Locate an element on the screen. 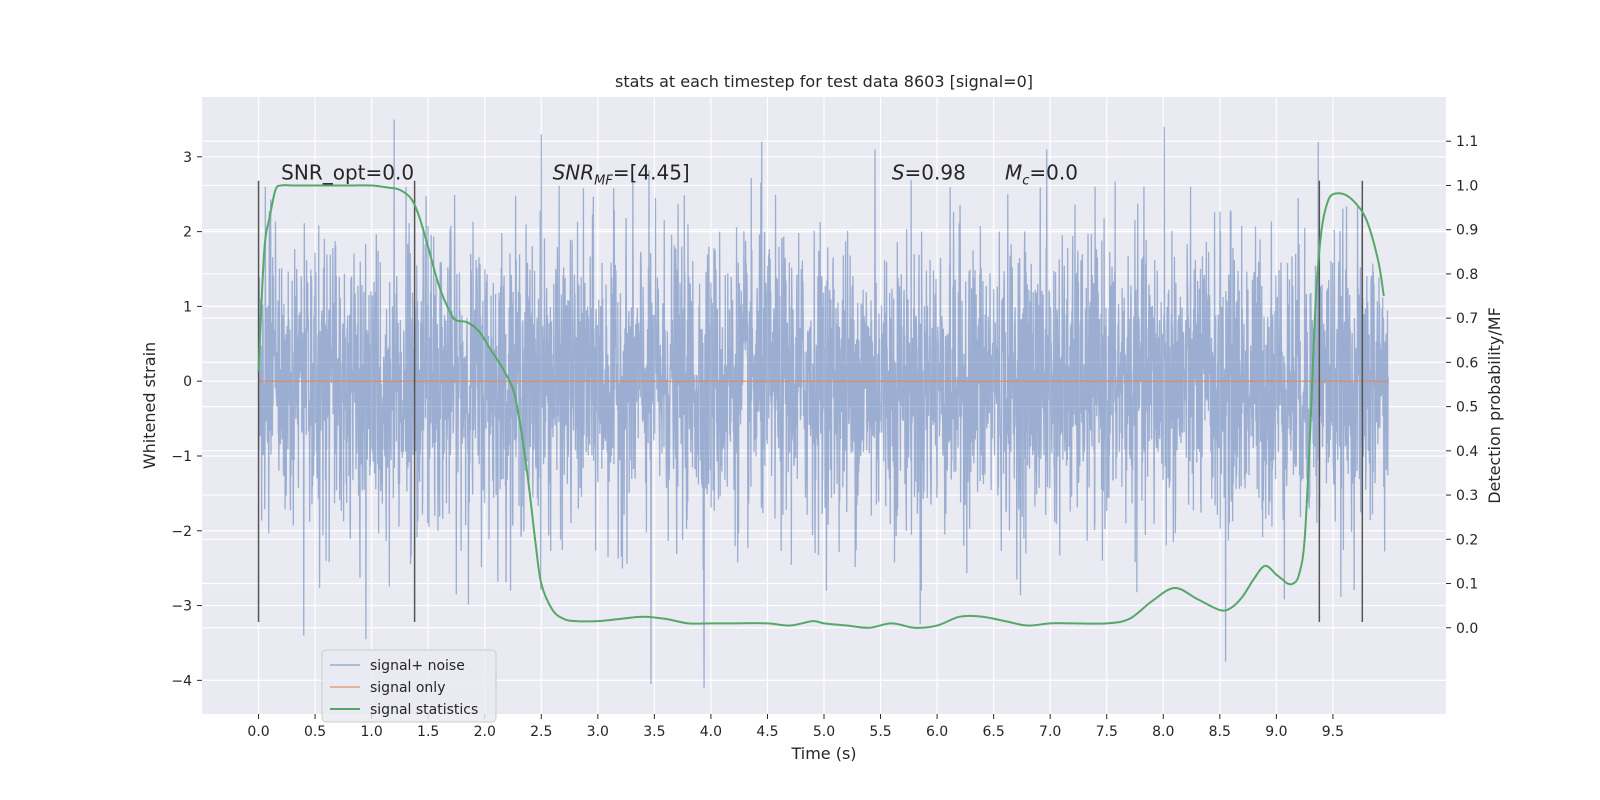  x-axis-label: Time (s) is located at coordinates (823, 753).